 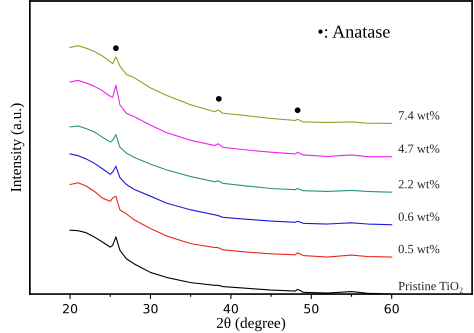 I want to click on series-label: 0.5 wt%, so click(x=419, y=249).